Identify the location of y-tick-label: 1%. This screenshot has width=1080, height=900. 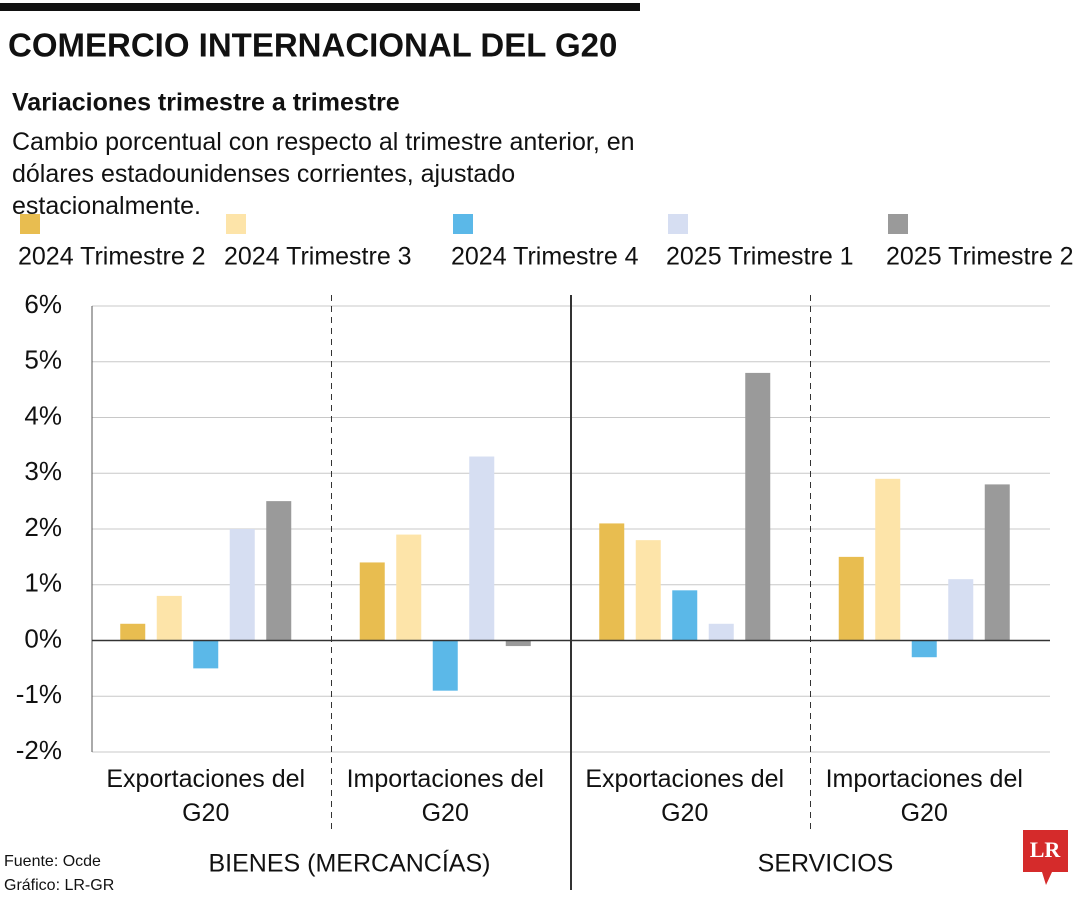
(43, 583).